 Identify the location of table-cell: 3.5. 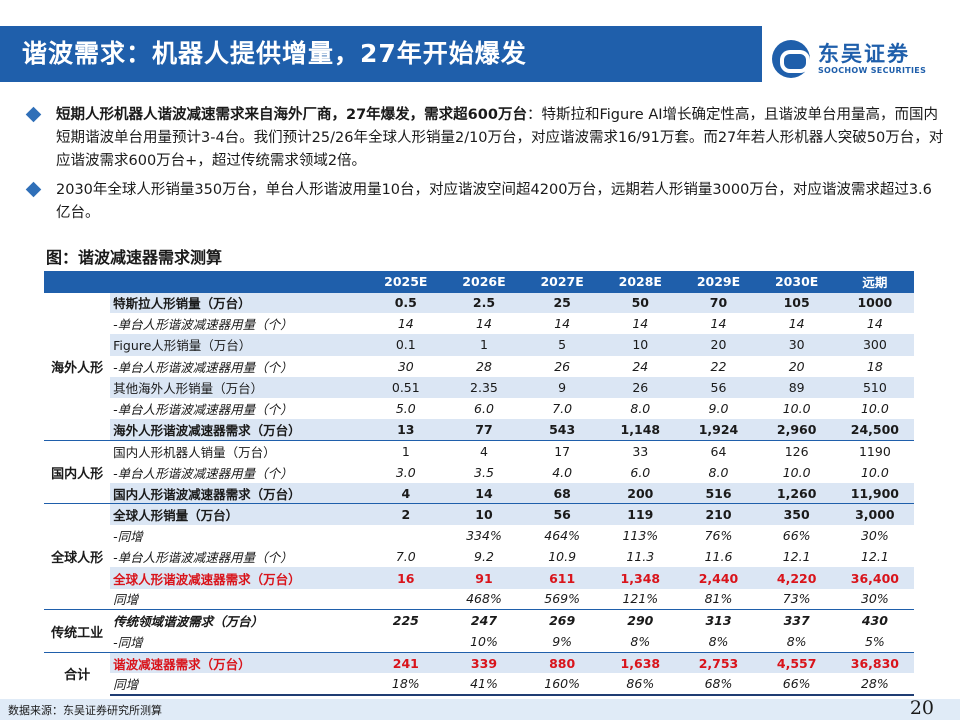
(484, 472).